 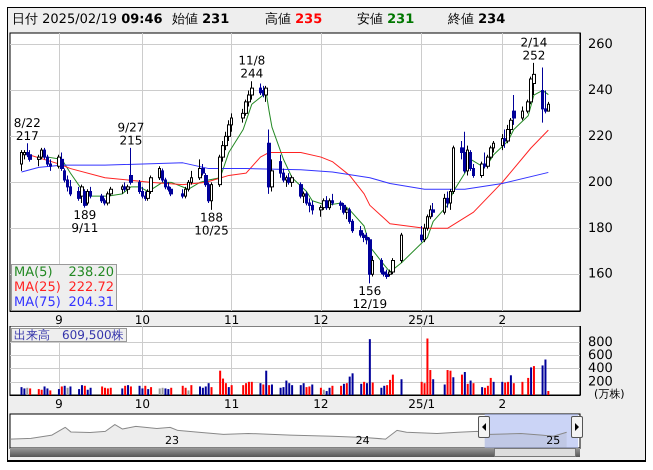 I want to click on y-tick-label: 220, so click(x=600, y=136).